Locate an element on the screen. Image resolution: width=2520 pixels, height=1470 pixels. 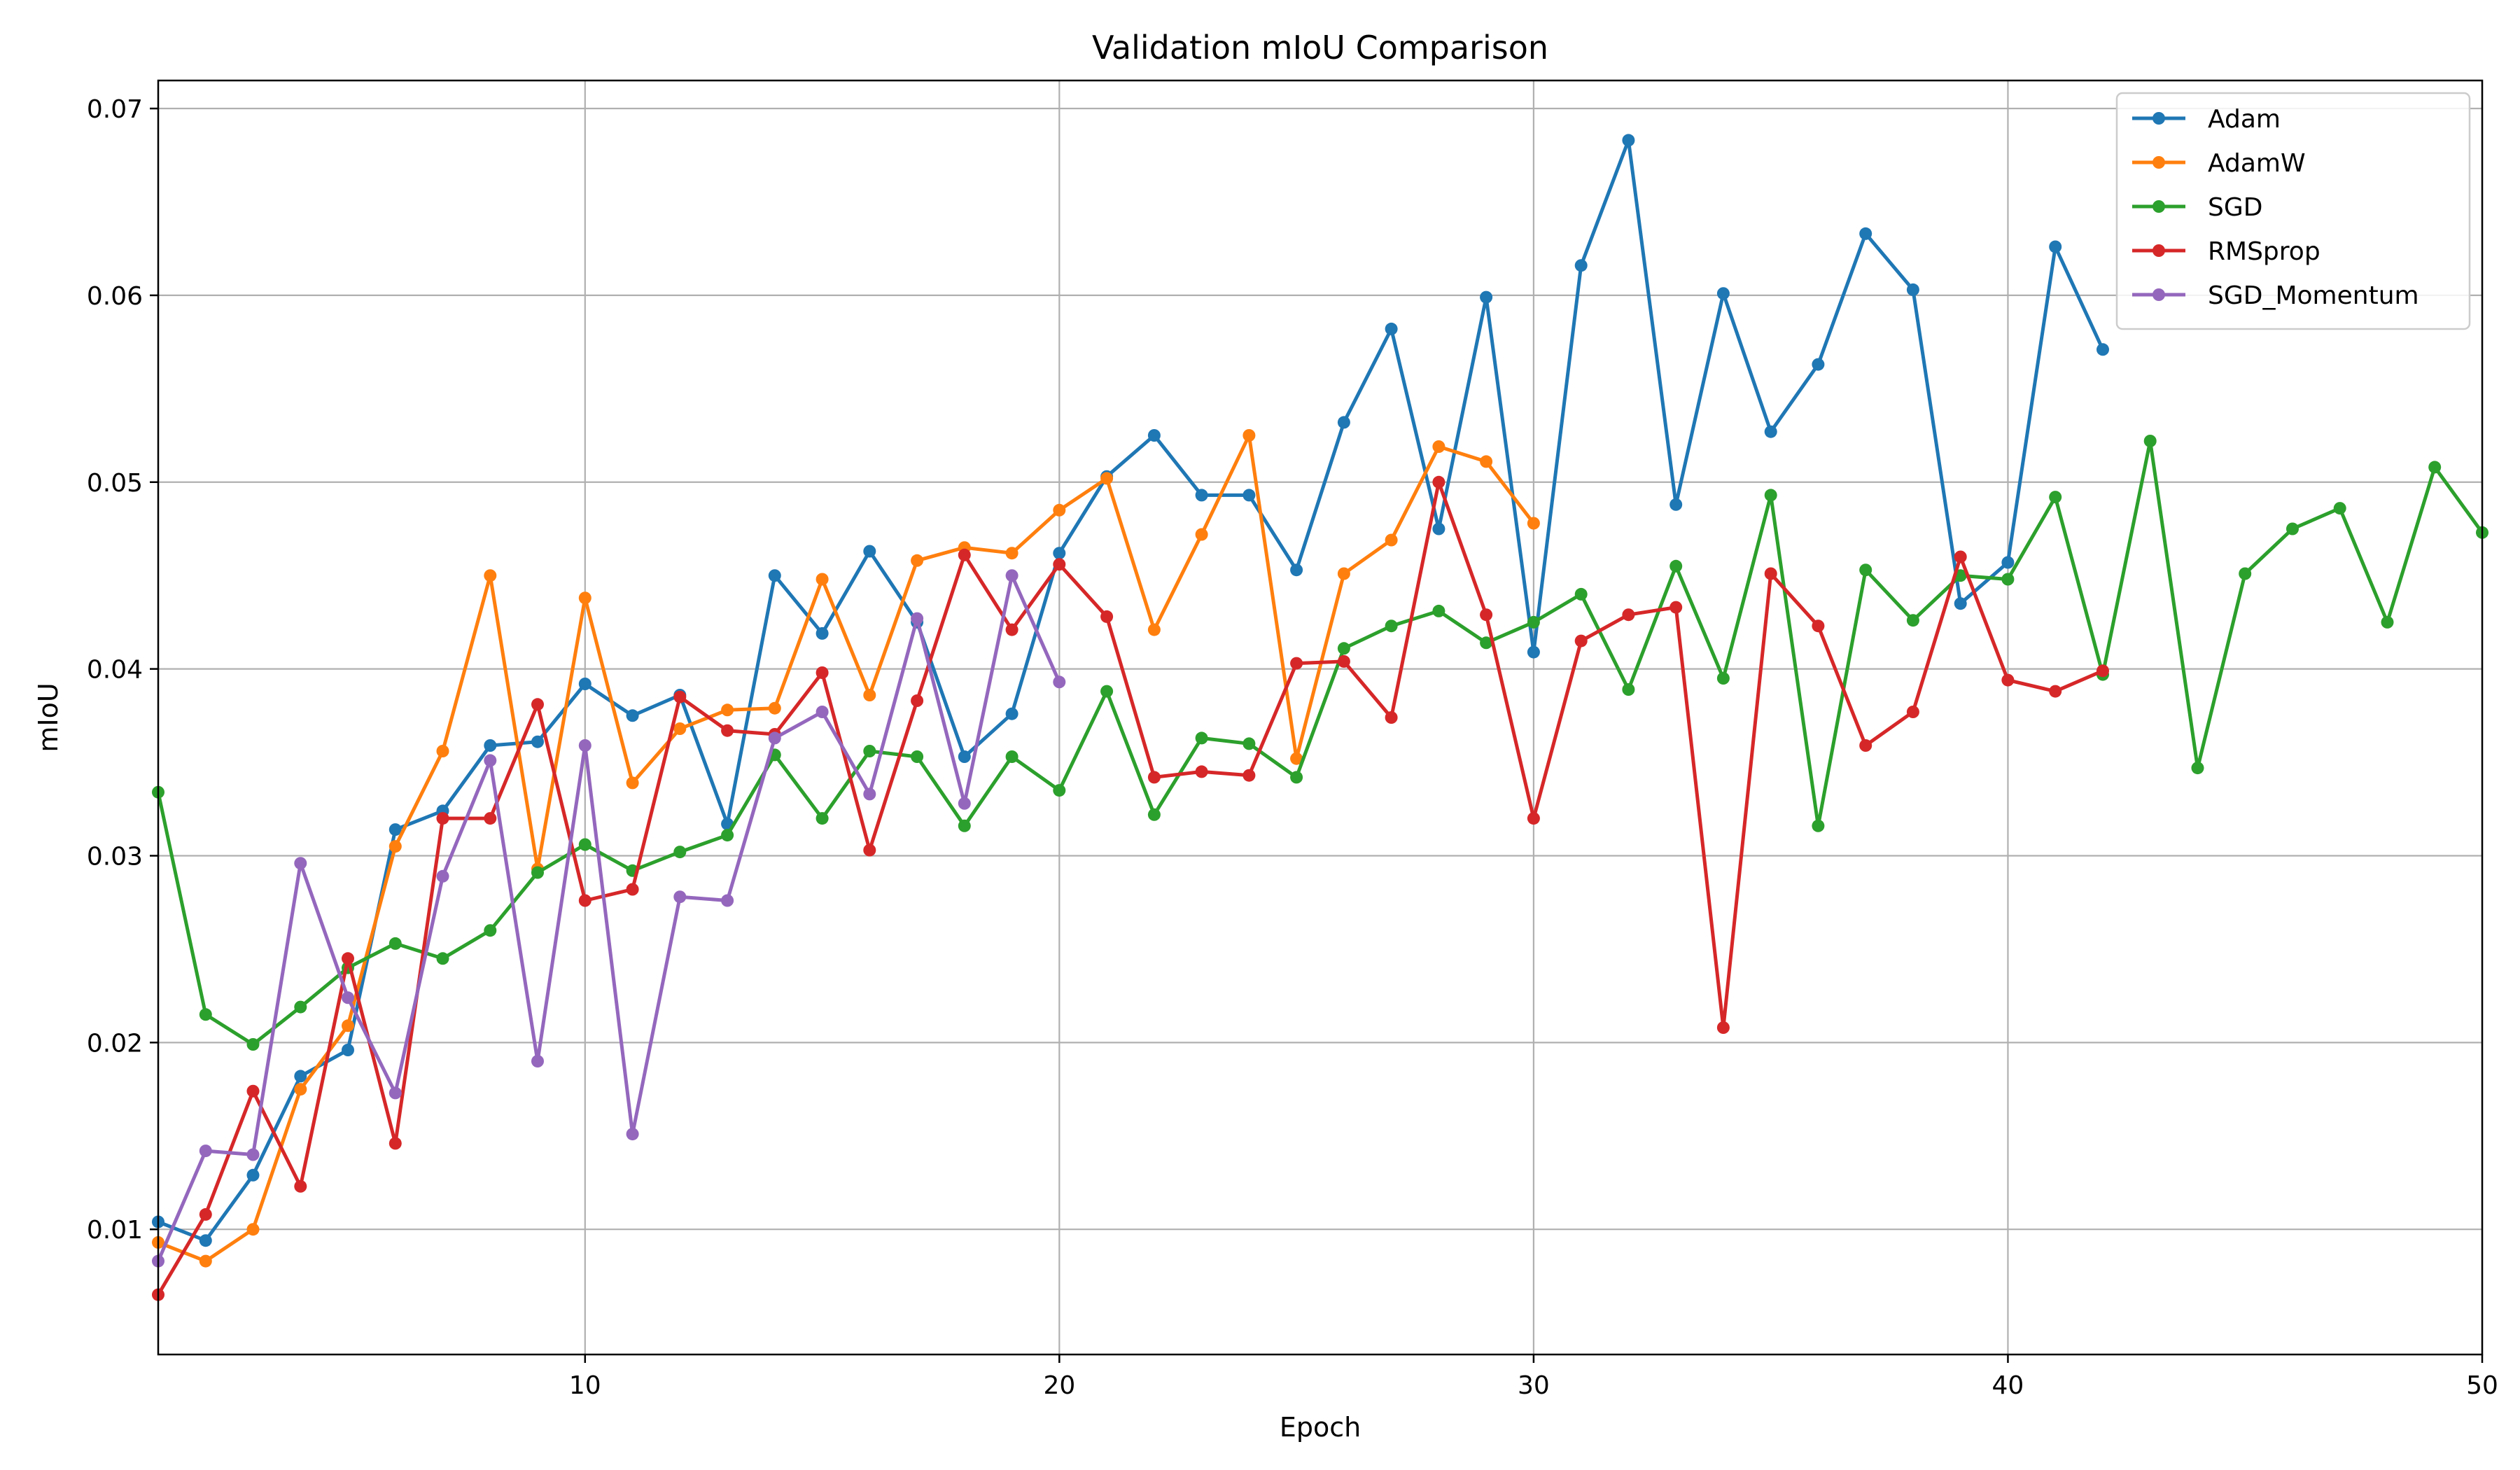
legend: Adam AdamW SGD RMSprop SGD_Momentum is located at coordinates (2293, 211).